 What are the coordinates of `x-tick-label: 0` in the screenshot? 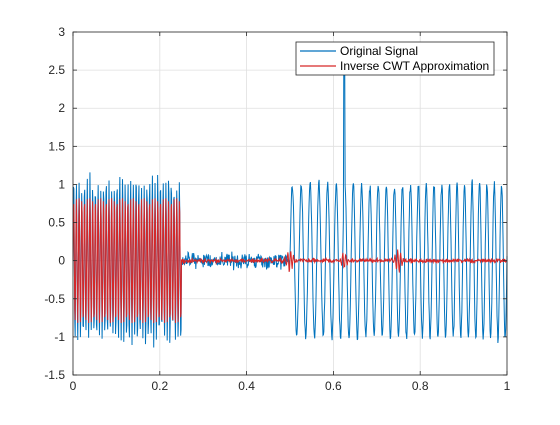 It's located at (73, 386).